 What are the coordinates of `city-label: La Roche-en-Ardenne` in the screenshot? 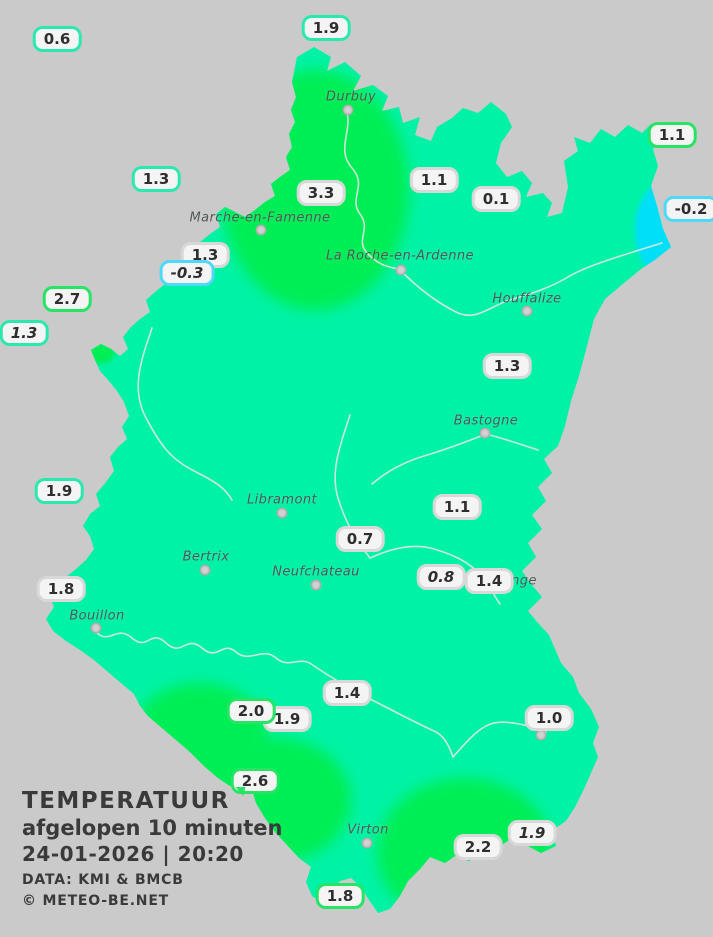 It's located at (400, 256).